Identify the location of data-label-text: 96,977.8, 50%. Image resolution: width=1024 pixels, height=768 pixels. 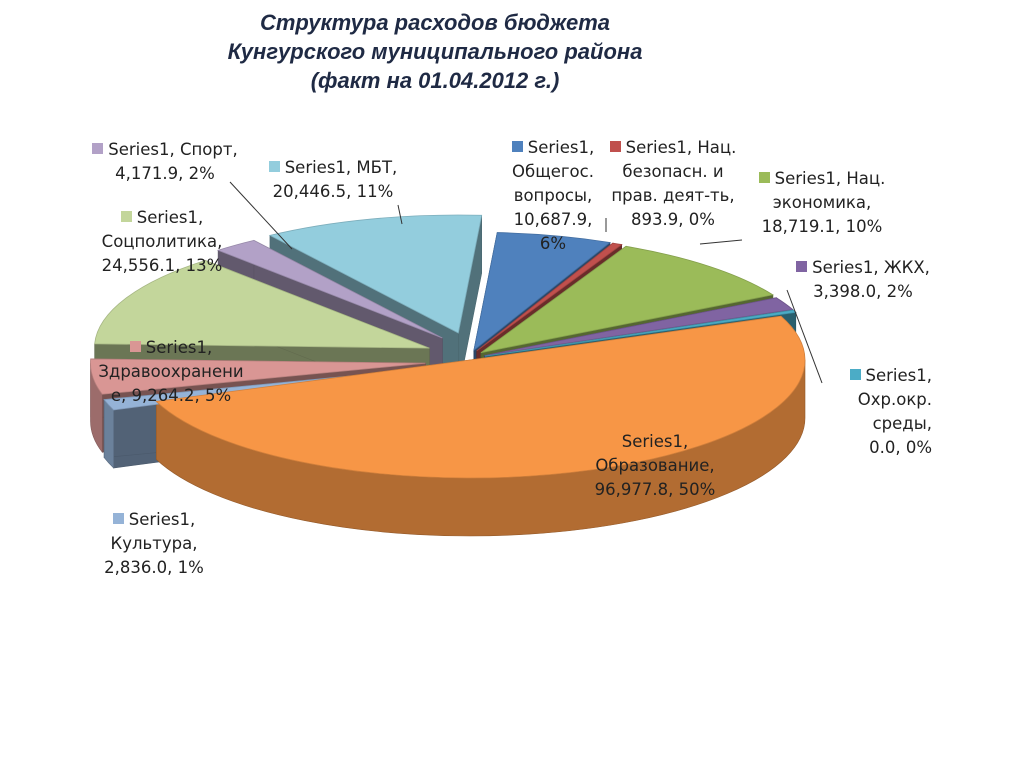
(655, 489).